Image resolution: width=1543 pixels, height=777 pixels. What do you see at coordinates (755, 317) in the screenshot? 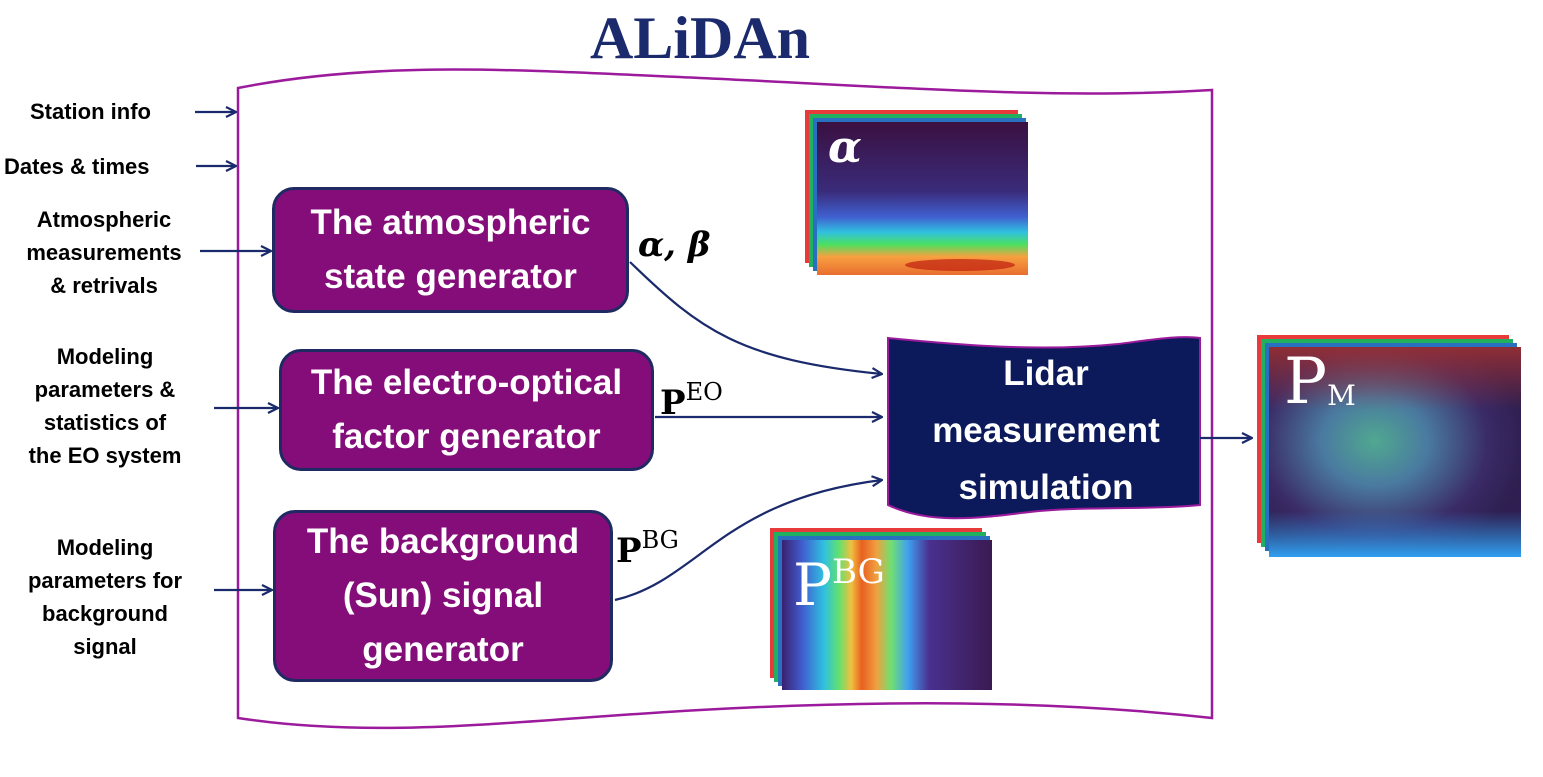
I see `arrow-atmospheric-to-lidar` at bounding box center [755, 317].